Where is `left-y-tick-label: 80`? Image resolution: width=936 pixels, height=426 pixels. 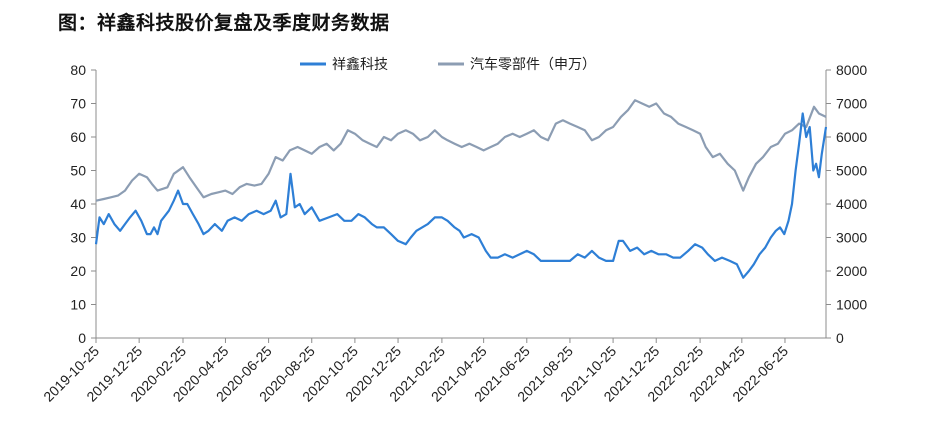
left-y-tick-label: 80 is located at coordinates (78, 70).